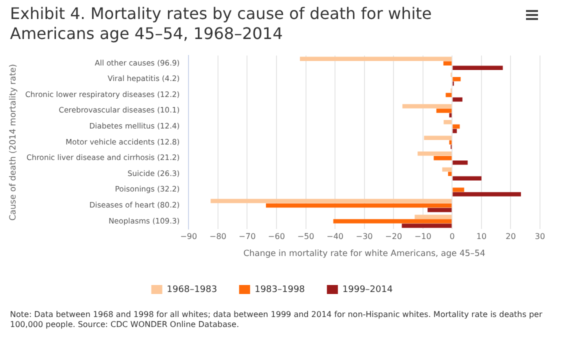 The width and height of the screenshot is (570, 348). Describe the element at coordinates (481, 237) in the screenshot. I see `x-tick-label: 10` at that location.